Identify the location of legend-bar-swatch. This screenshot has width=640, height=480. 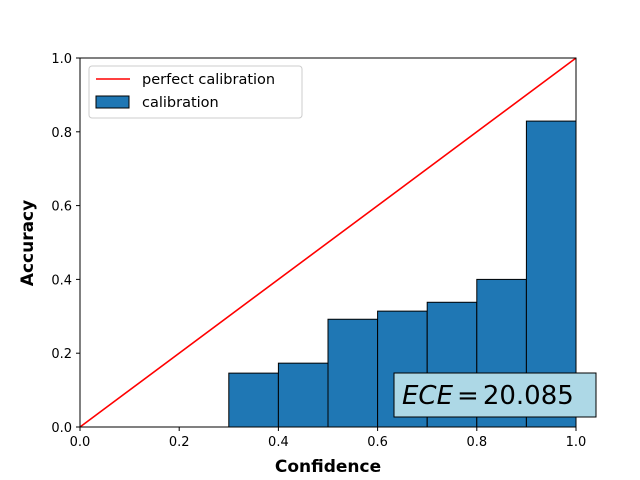
(112, 102).